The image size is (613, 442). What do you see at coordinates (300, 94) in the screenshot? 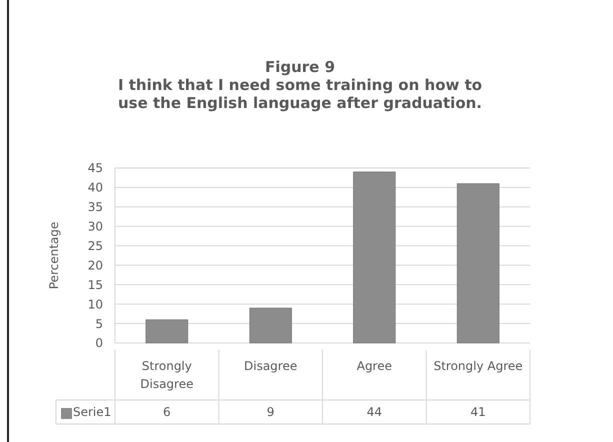
I see `chart-subtitle: I think that I need some training on how to use the English language after graduation.` at bounding box center [300, 94].